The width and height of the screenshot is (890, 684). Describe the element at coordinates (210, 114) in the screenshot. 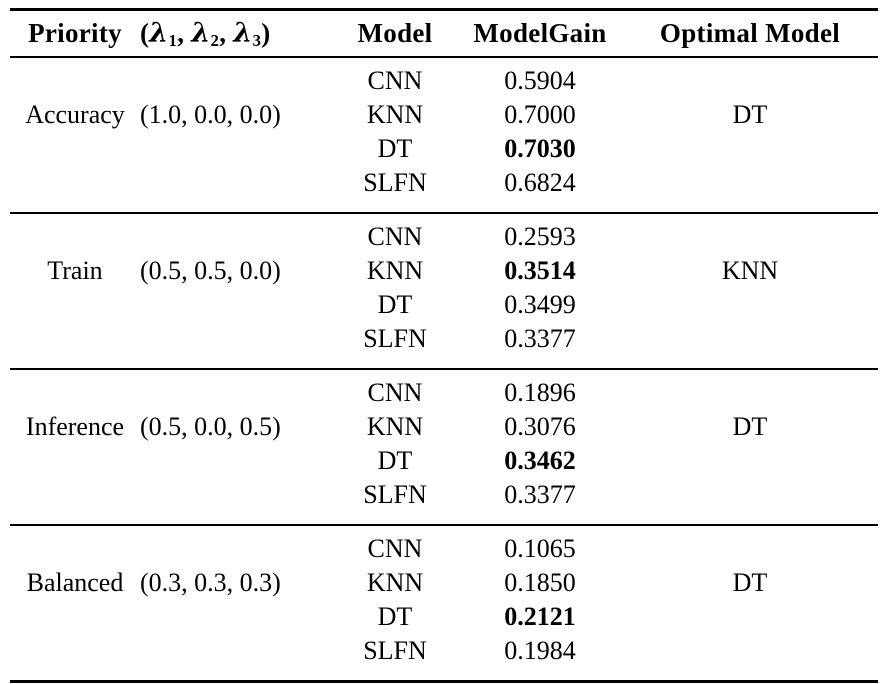

I see `lambda-weights: (1.0, 0.0, 0.0)` at that location.